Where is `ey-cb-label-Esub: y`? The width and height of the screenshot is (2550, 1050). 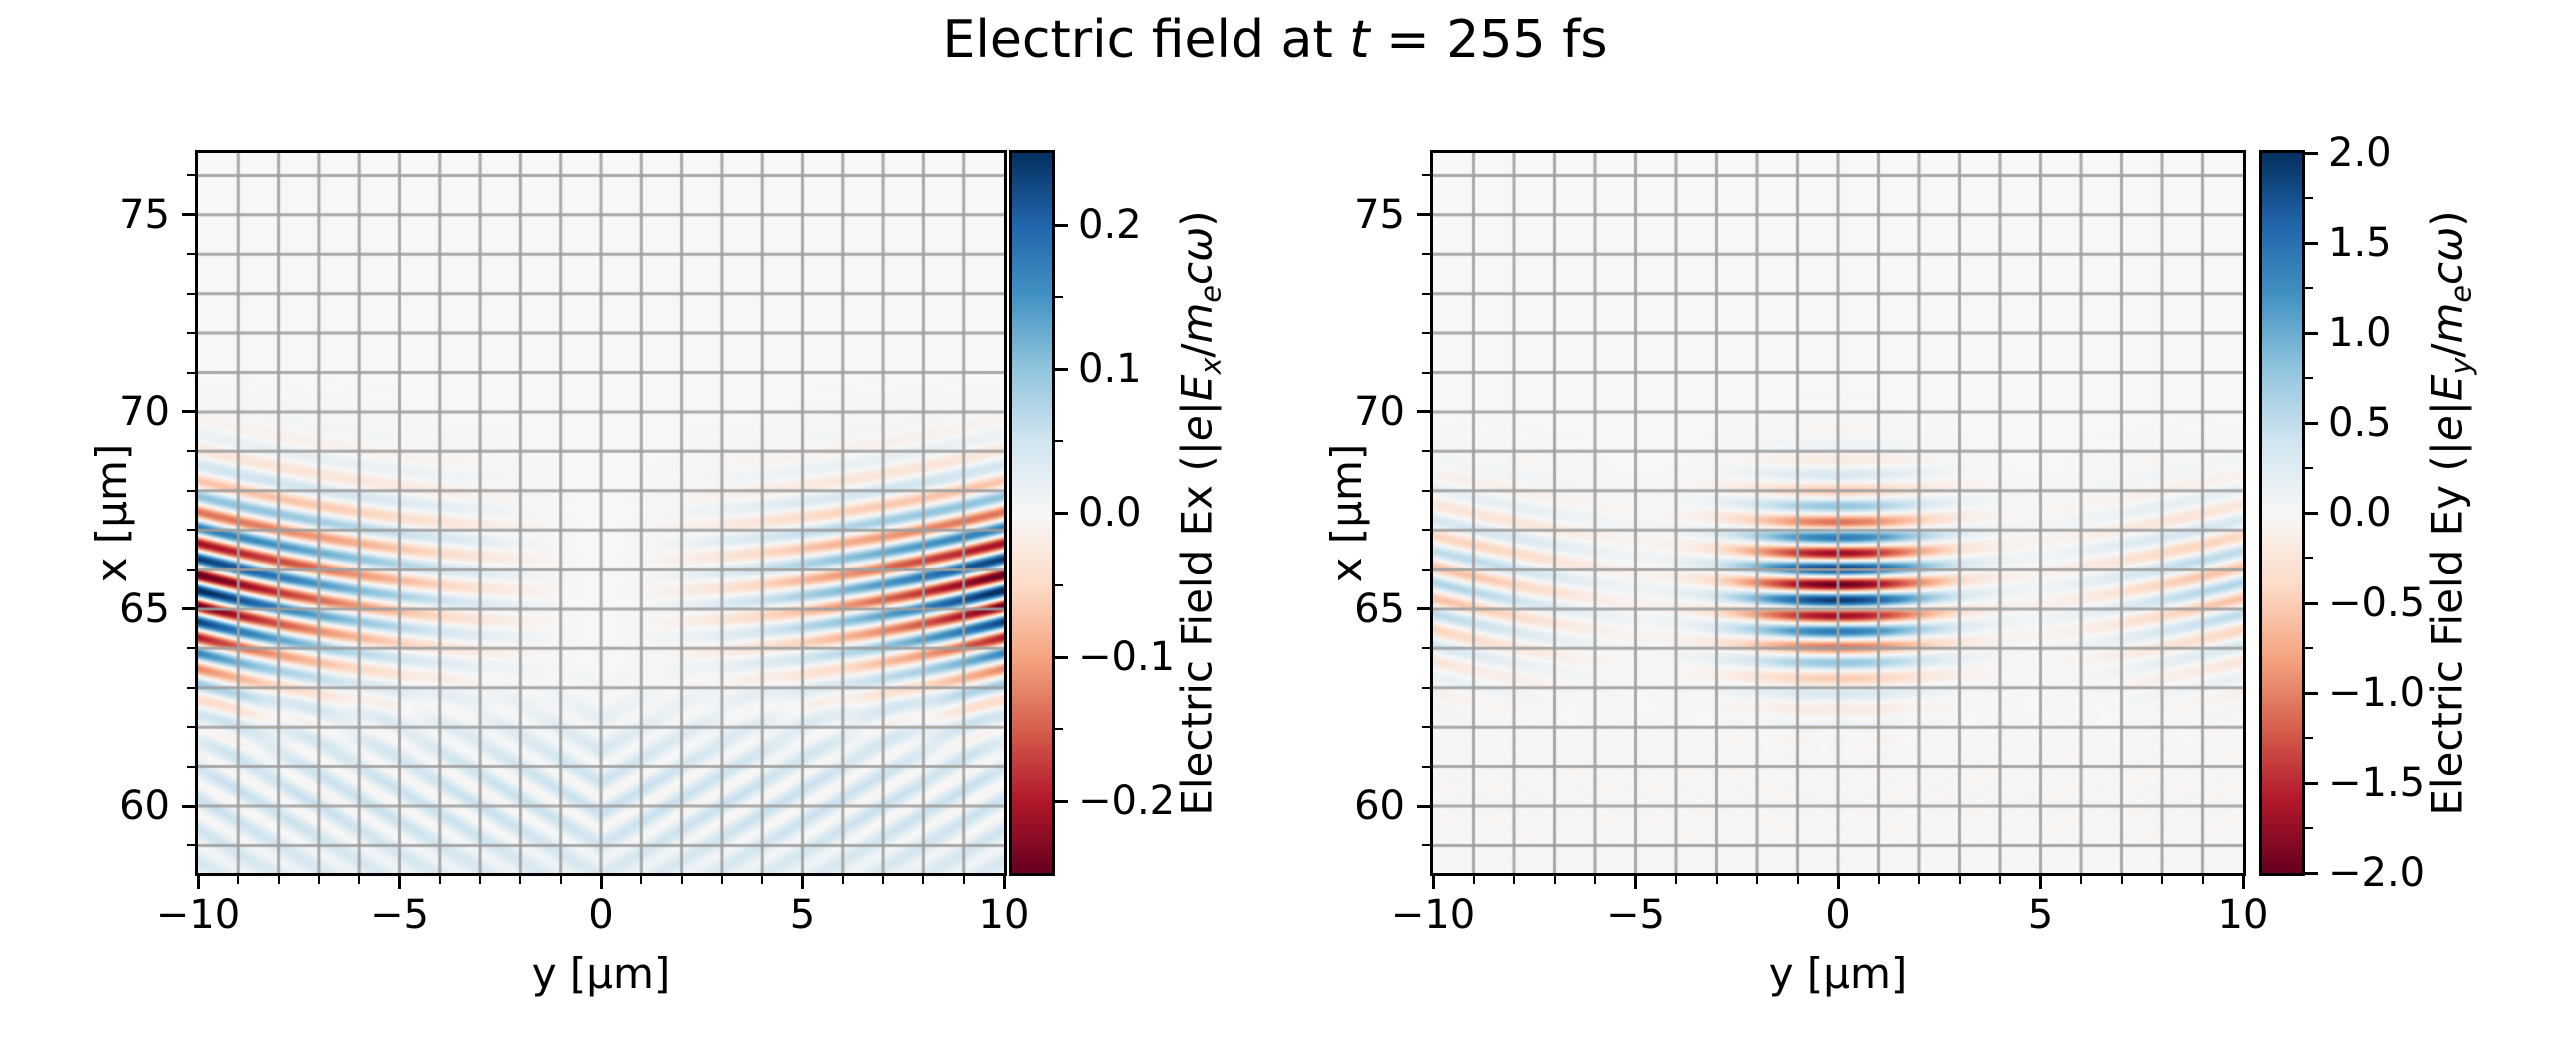 ey-cb-label-Esub: y is located at coordinates (2460, 366).